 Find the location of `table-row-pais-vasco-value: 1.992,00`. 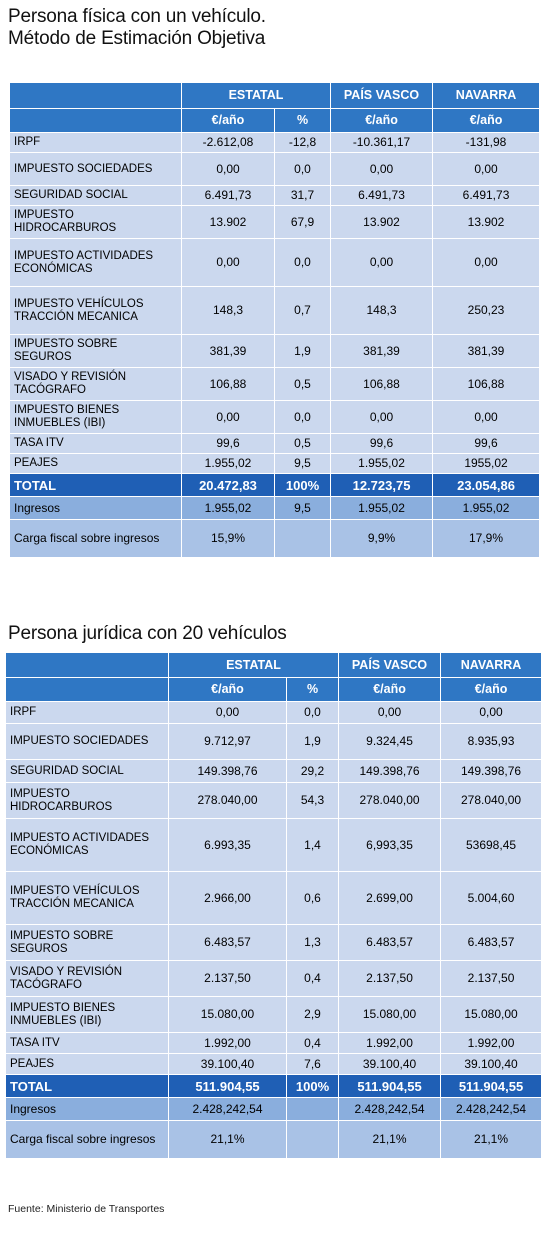

table-row-pais-vasco-value: 1.992,00 is located at coordinates (390, 1043).